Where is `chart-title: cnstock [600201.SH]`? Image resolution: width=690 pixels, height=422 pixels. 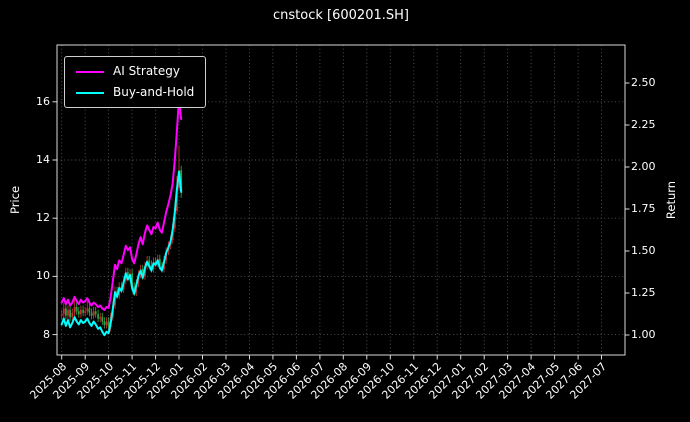 chart-title: cnstock [600201.SH] is located at coordinates (341, 15).